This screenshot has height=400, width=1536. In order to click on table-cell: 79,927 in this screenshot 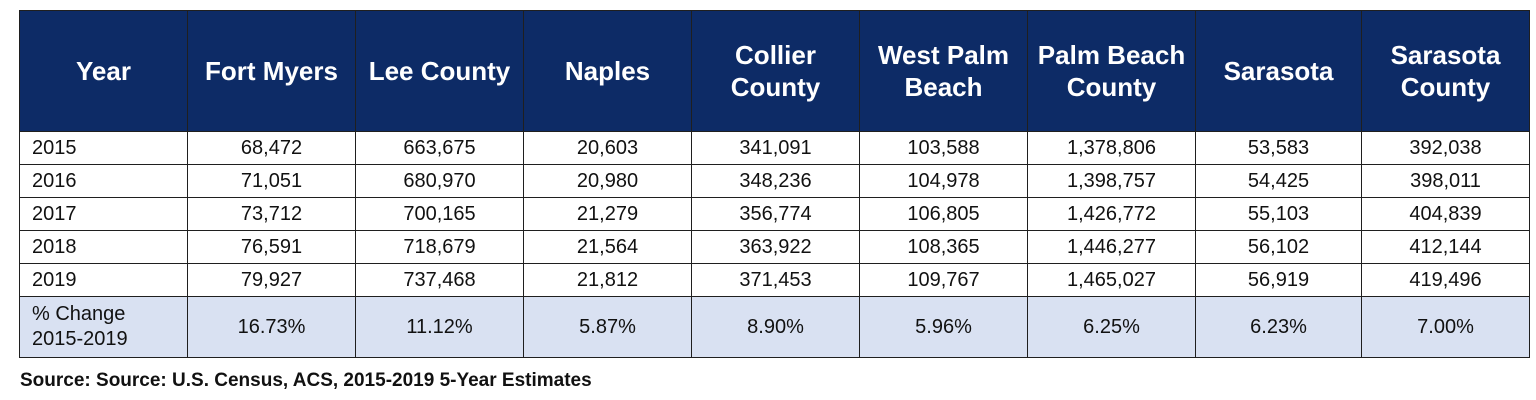, I will do `click(271, 280)`.